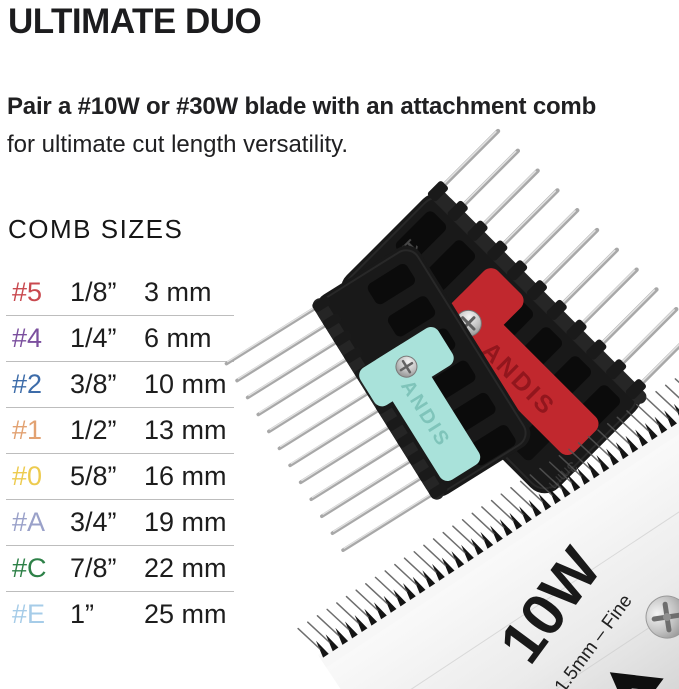  I want to click on comb-size-inches: 3/4”, so click(93, 522).